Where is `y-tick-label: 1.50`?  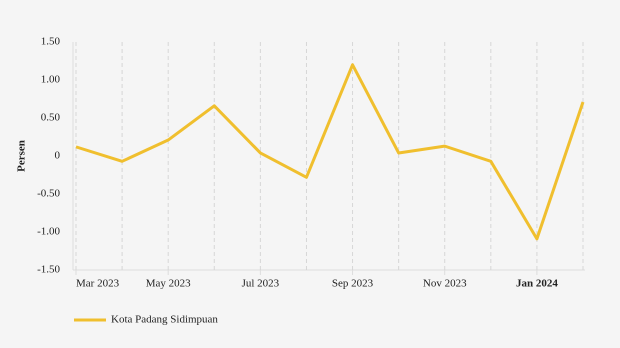 y-tick-label: 1.50 is located at coordinates (51, 42).